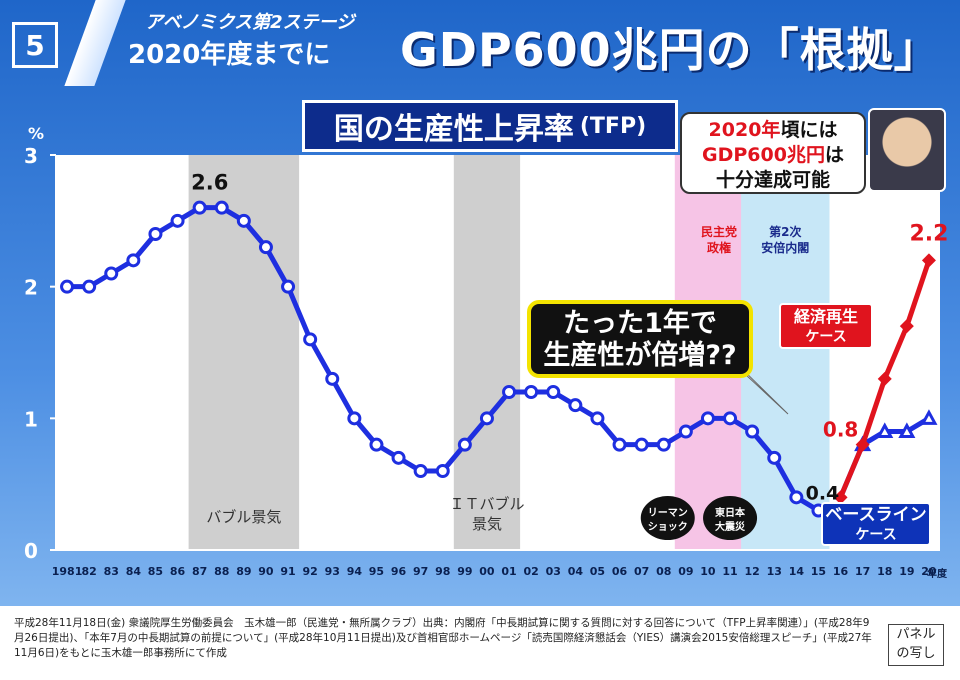 This screenshot has width=960, height=680. I want to click on baseline-case-label: ベースライン, so click(876, 515).